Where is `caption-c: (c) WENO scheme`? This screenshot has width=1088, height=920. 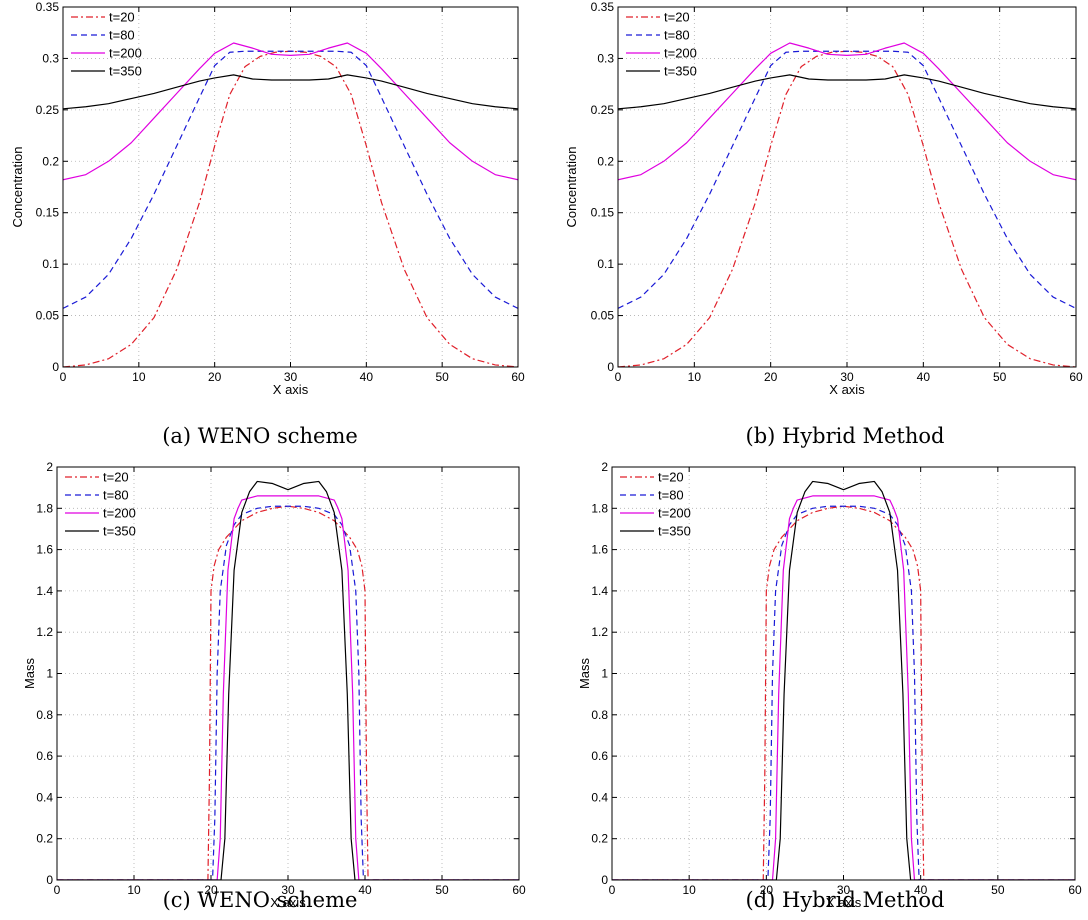
caption-c: (c) WENO scheme is located at coordinates (260, 900).